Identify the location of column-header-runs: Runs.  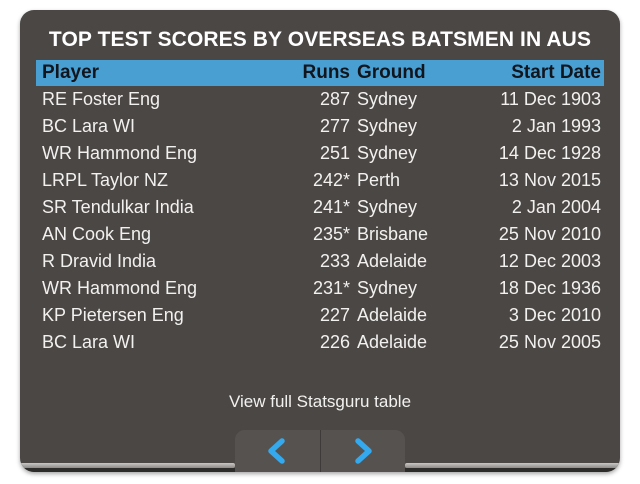
(326, 72).